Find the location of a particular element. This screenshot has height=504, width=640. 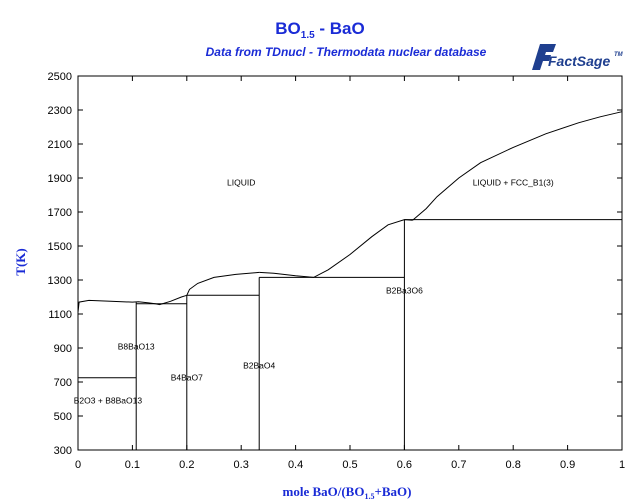

factsage-logo-mark: TM is located at coordinates (619, 55).